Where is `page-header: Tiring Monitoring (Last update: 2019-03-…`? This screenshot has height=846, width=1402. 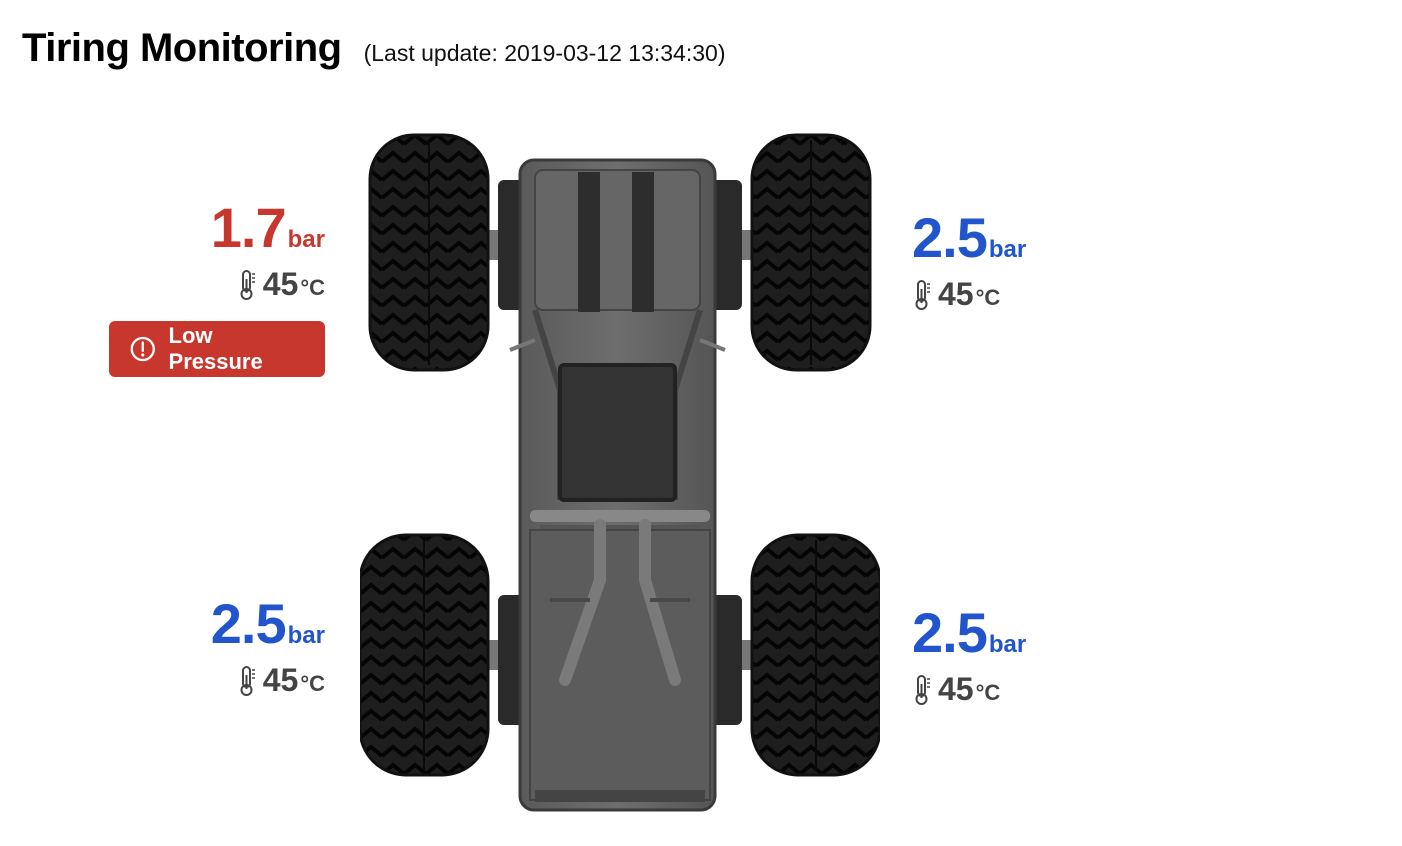 page-header: Tiring Monitoring (Last update: 2019-03-… is located at coordinates (373, 48).